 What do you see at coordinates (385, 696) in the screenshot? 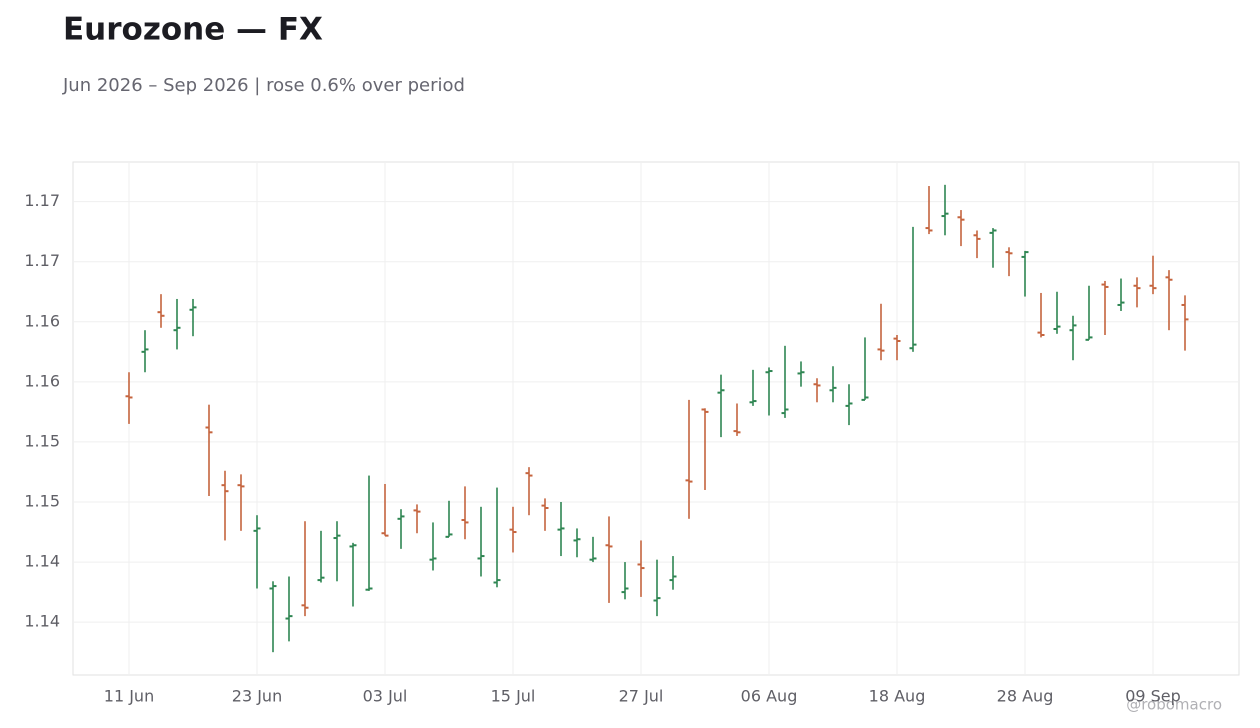
I see `x-tick-label: 03 Jul` at bounding box center [385, 696].